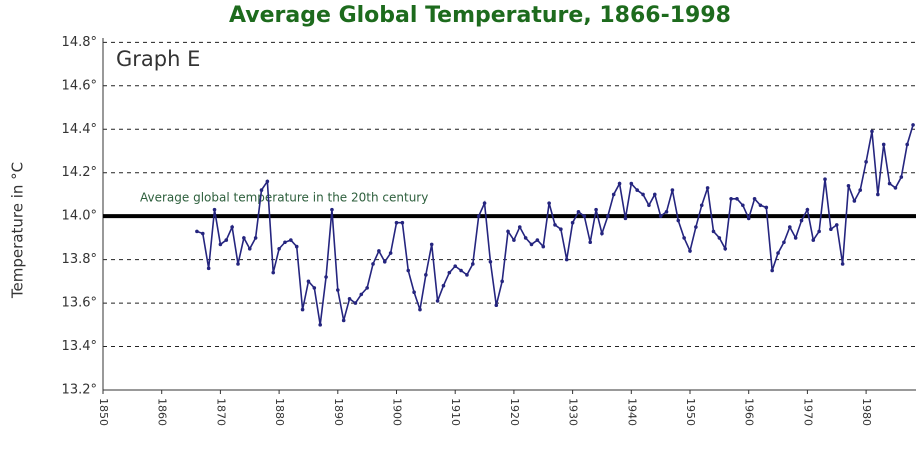  What do you see at coordinates (18, 230) in the screenshot?
I see `y-axis-label: Temperature in °C` at bounding box center [18, 230].